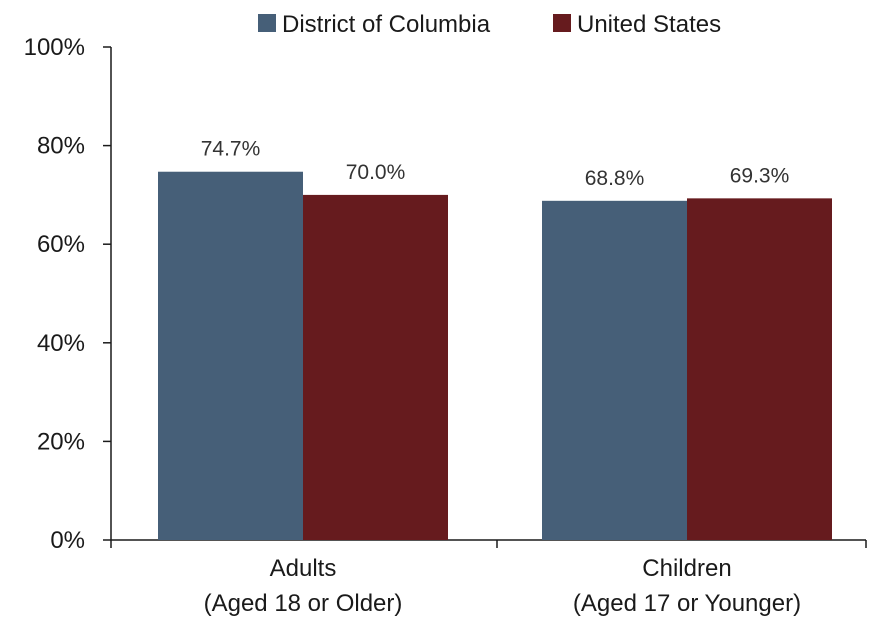  Describe the element at coordinates (61, 343) in the screenshot. I see `y-tick-label: 40%` at that location.